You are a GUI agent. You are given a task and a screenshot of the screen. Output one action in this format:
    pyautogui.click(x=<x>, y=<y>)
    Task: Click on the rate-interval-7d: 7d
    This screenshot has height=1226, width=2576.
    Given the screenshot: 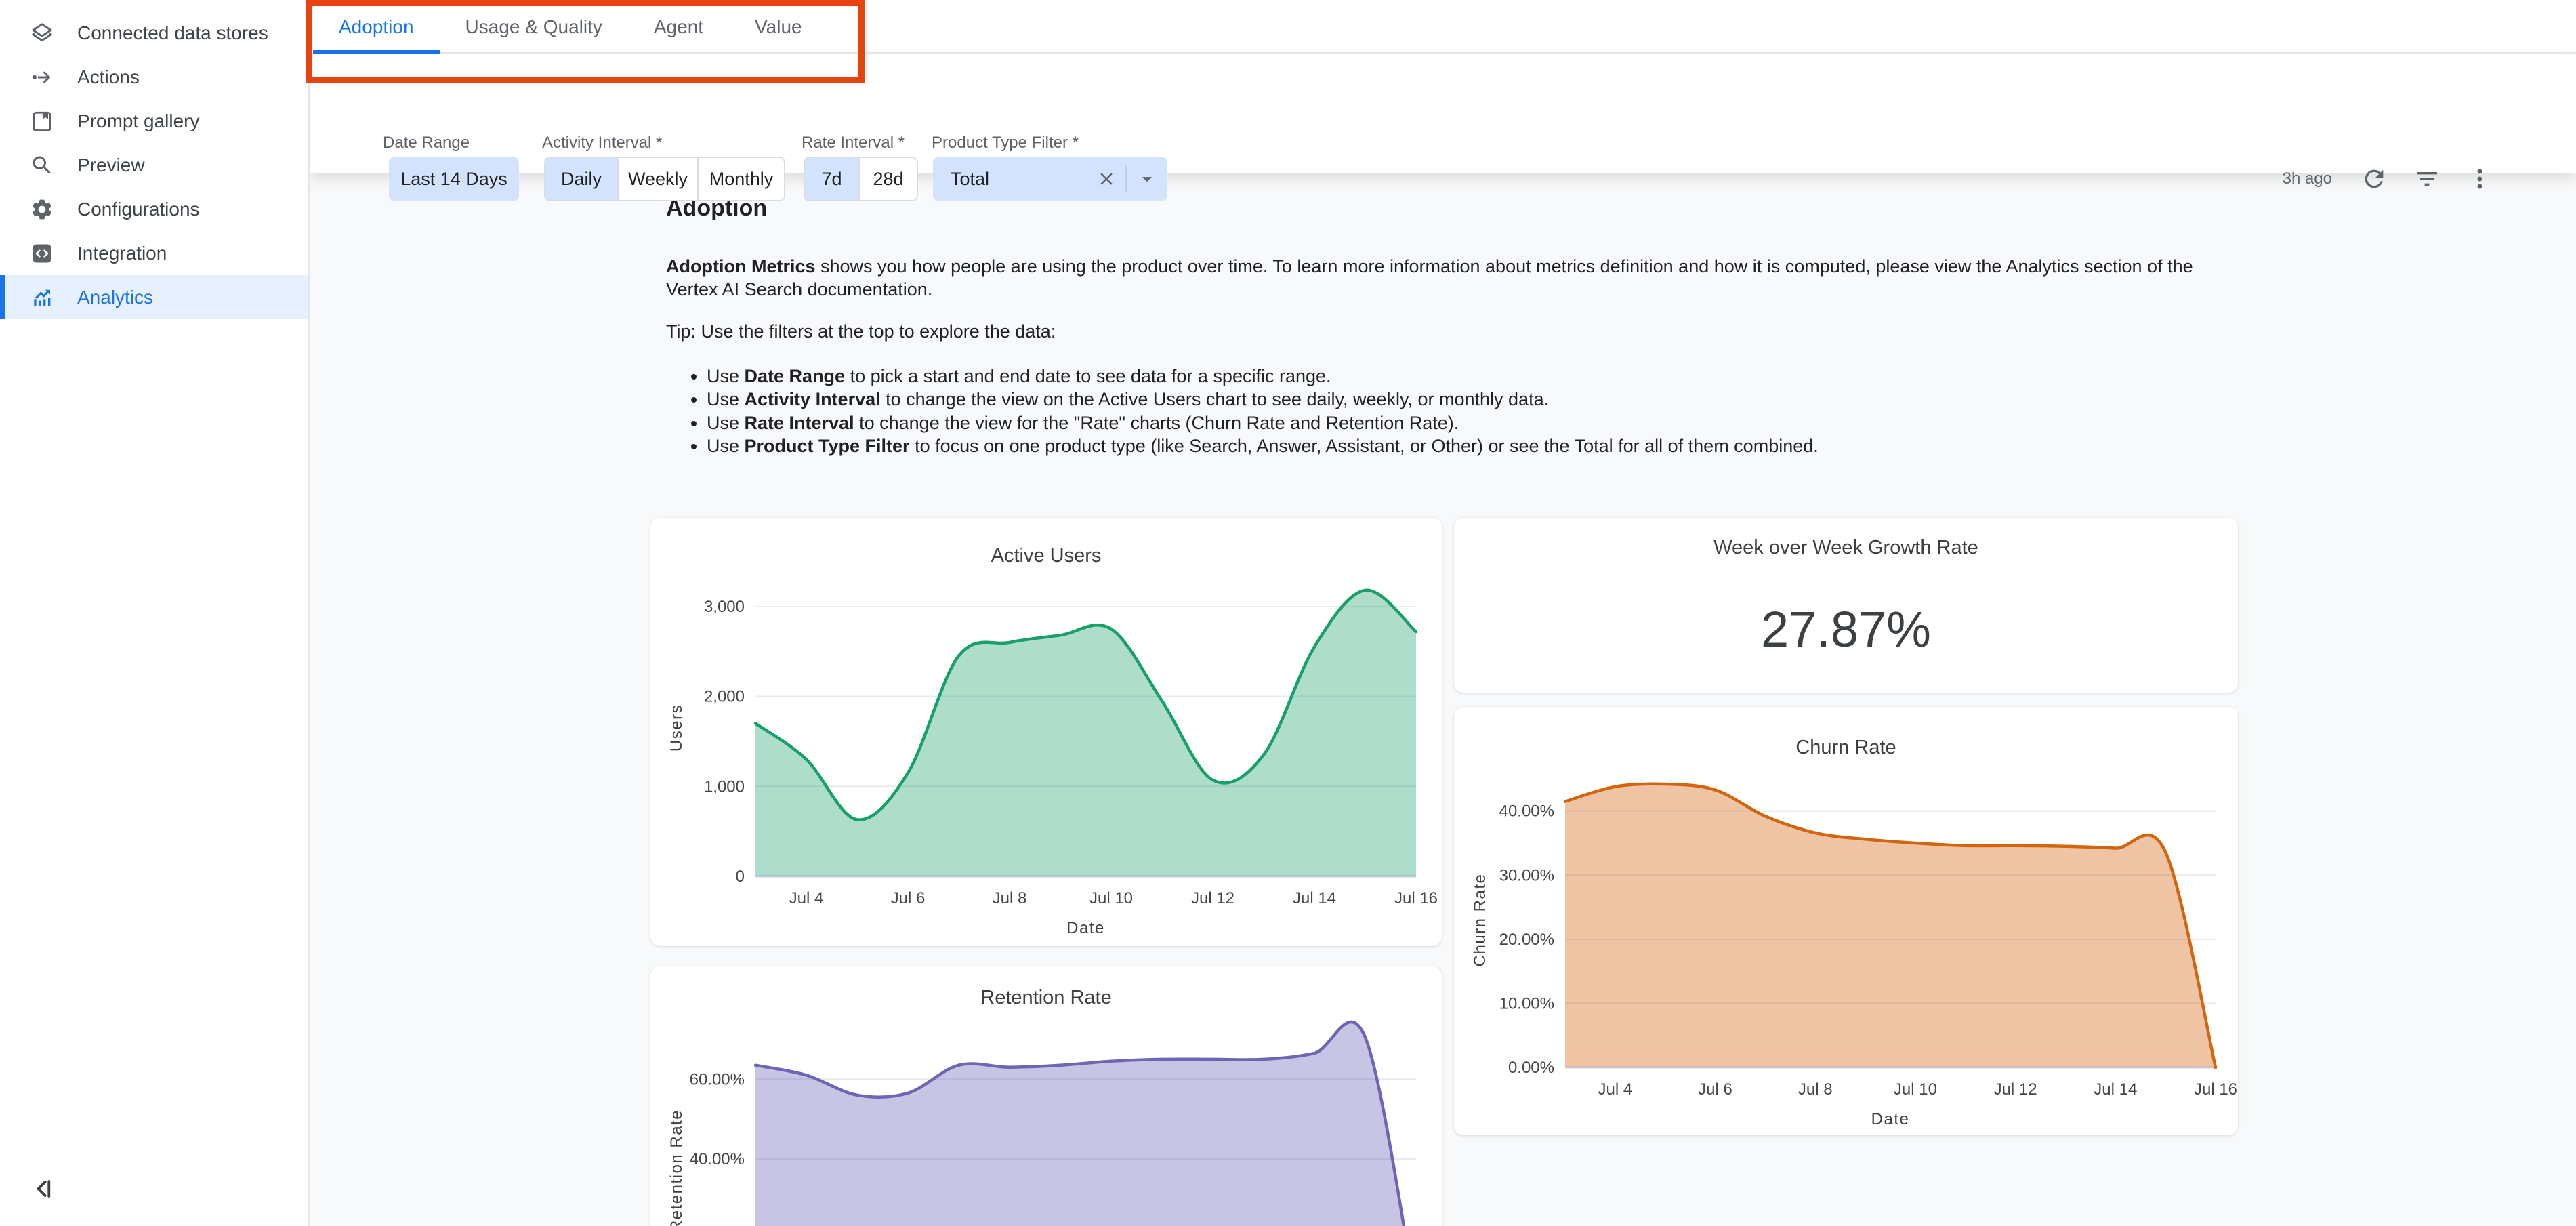 What is the action you would take?
    pyautogui.click(x=831, y=179)
    